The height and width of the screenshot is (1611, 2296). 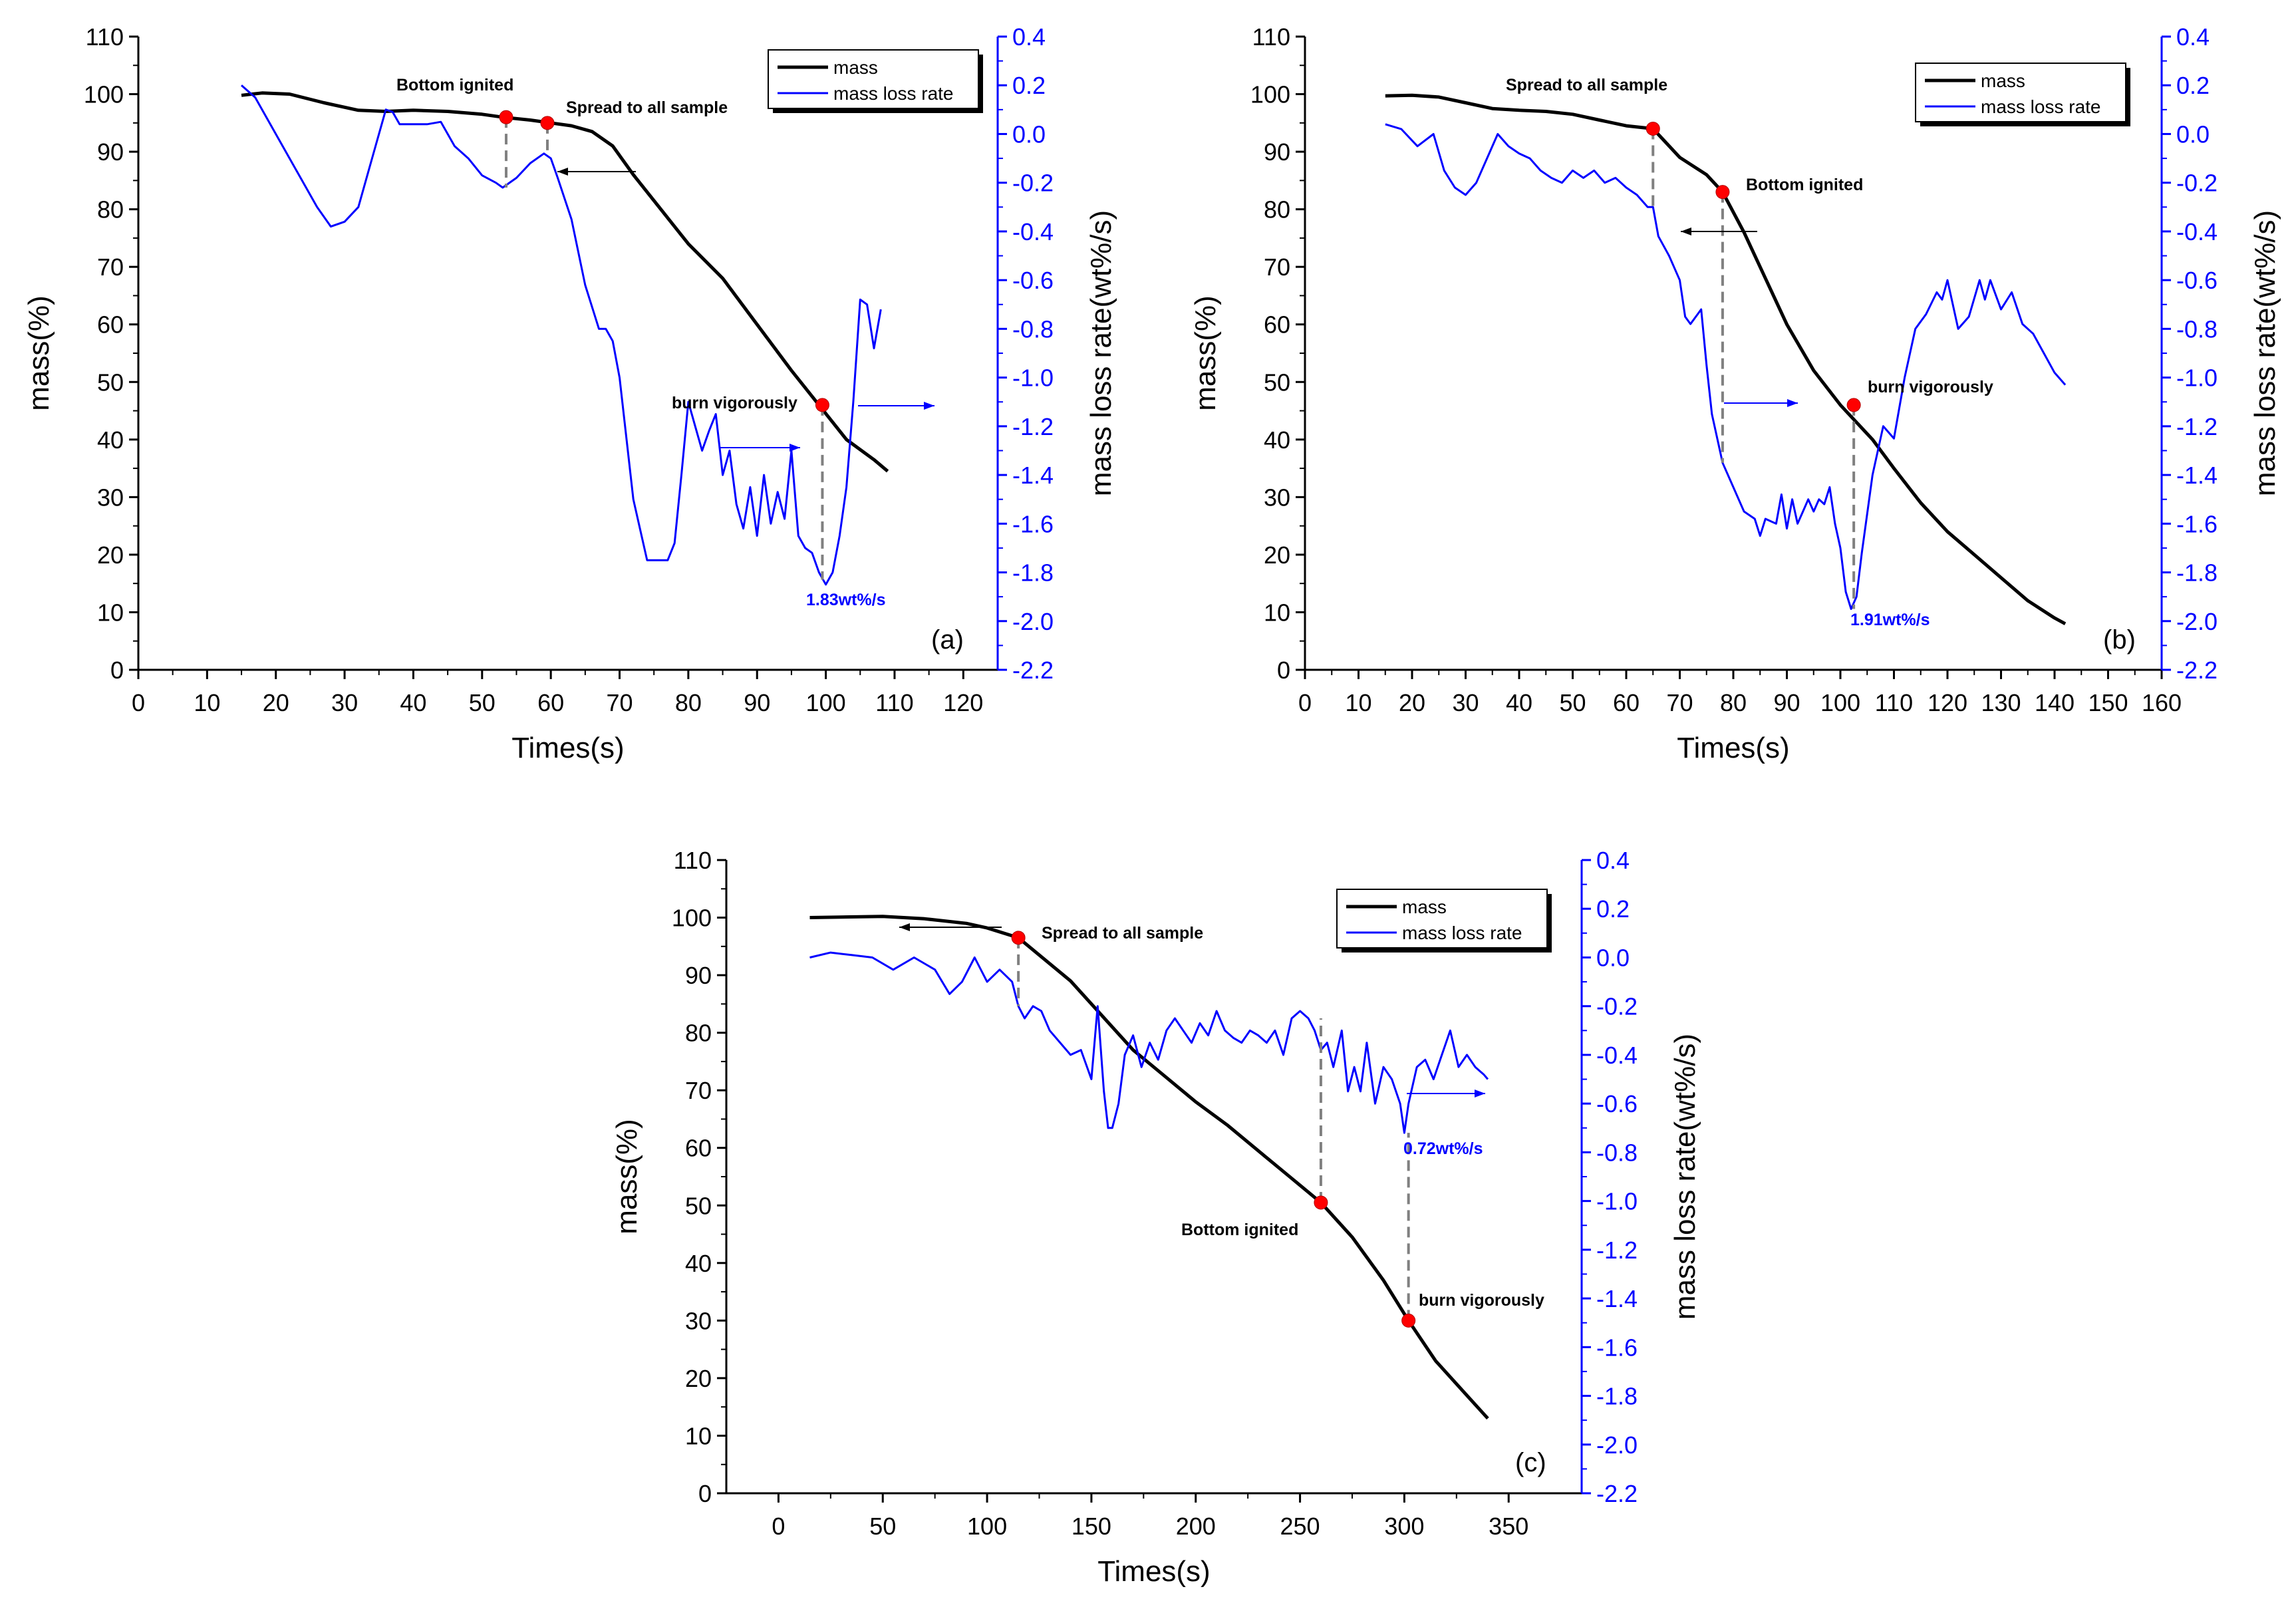 What do you see at coordinates (110, 440) in the screenshot?
I see `y-tick-label: 40` at bounding box center [110, 440].